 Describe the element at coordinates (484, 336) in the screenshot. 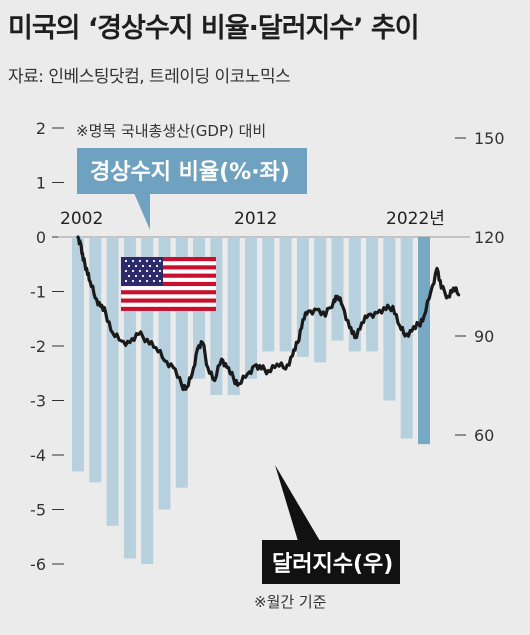

I see `right-axis-tick-label: 90` at that location.